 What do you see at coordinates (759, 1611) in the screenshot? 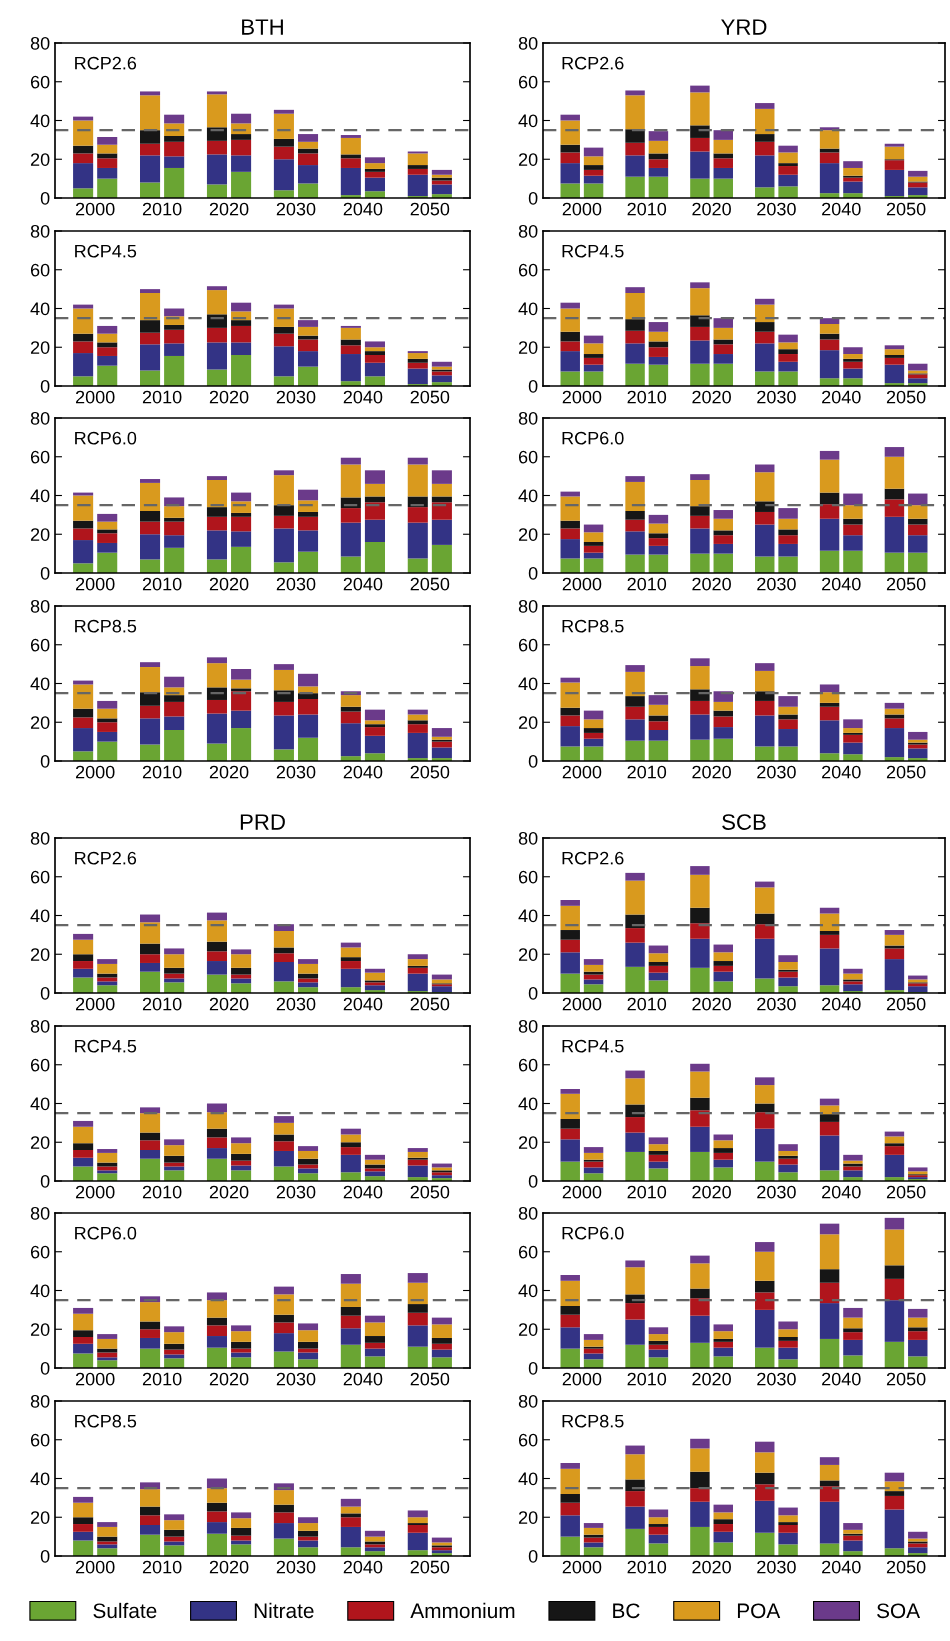
I see `legend-label: POA` at bounding box center [759, 1611].